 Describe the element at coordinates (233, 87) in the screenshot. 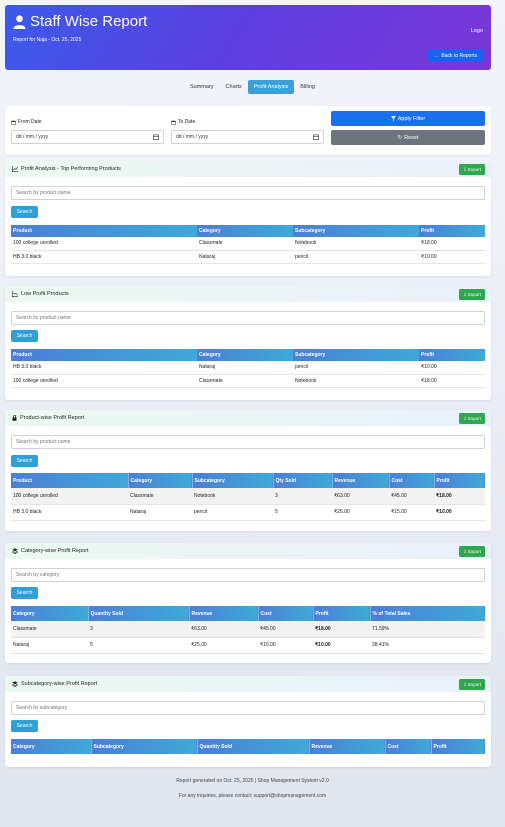

I see `tab-charts: Charts` at that location.